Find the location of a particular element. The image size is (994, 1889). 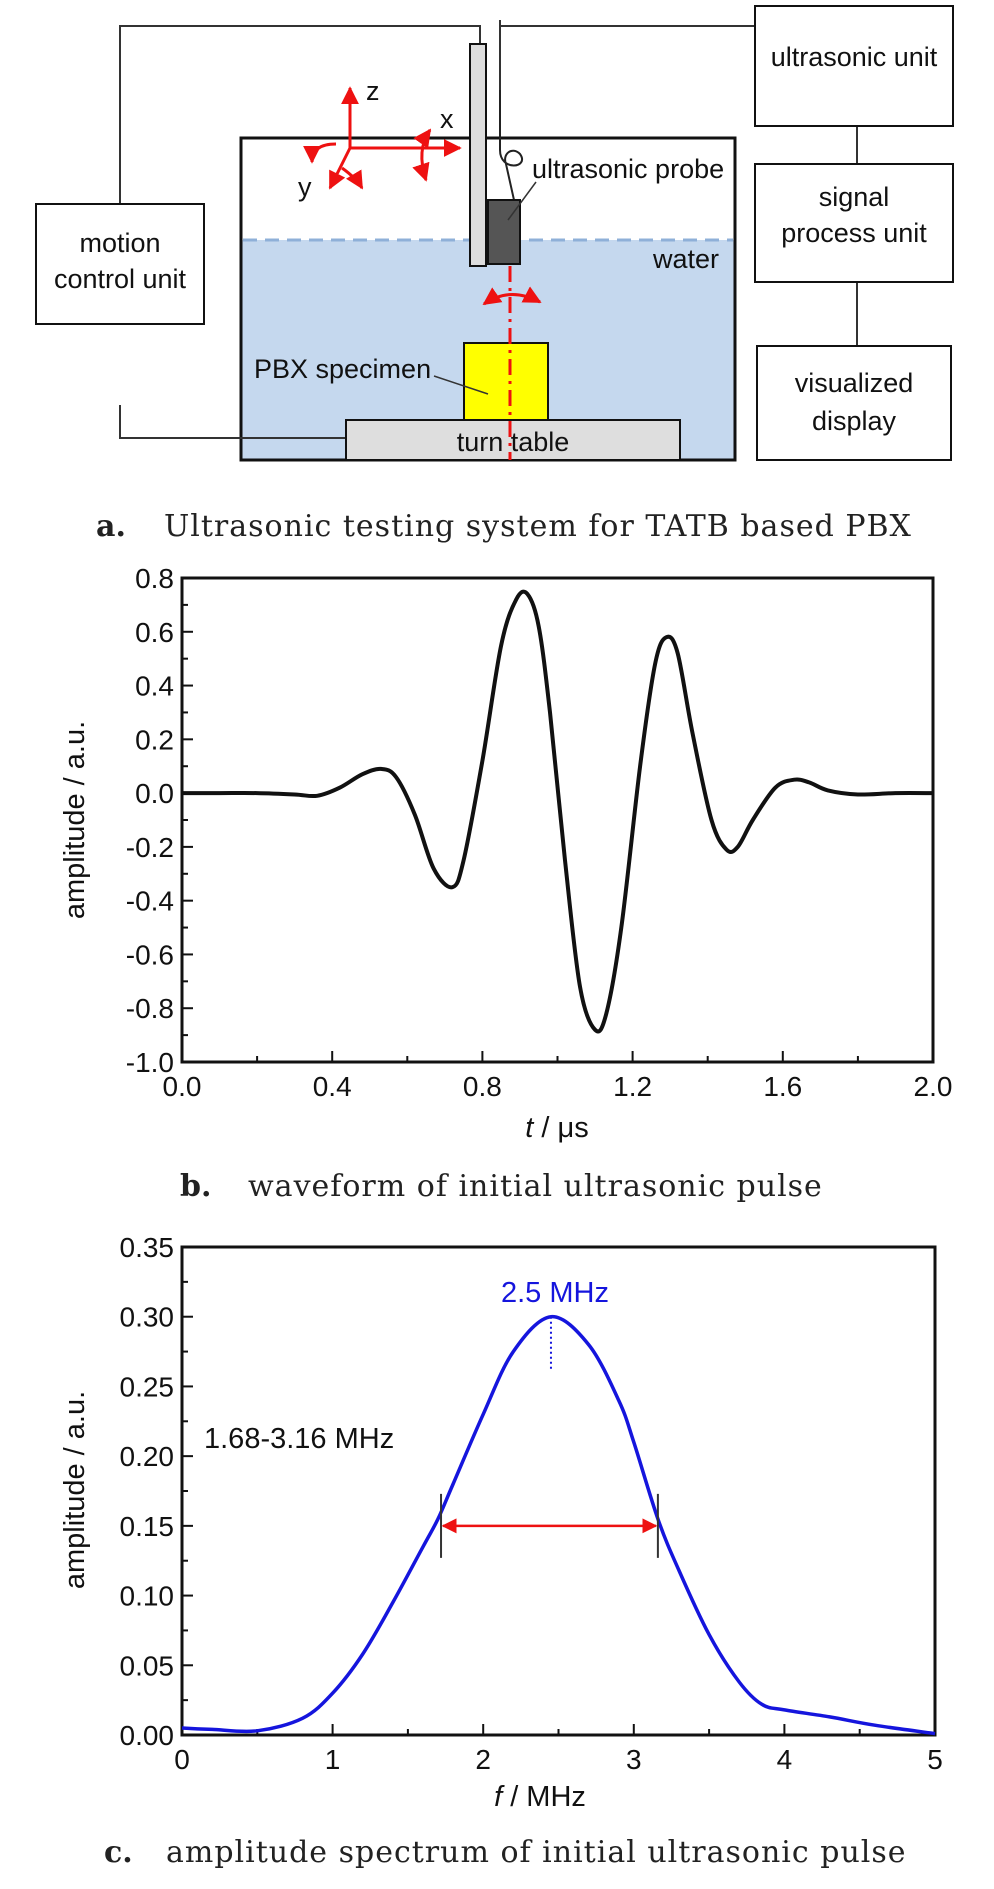

y-tick-label: -0.2 is located at coordinates (150, 847).